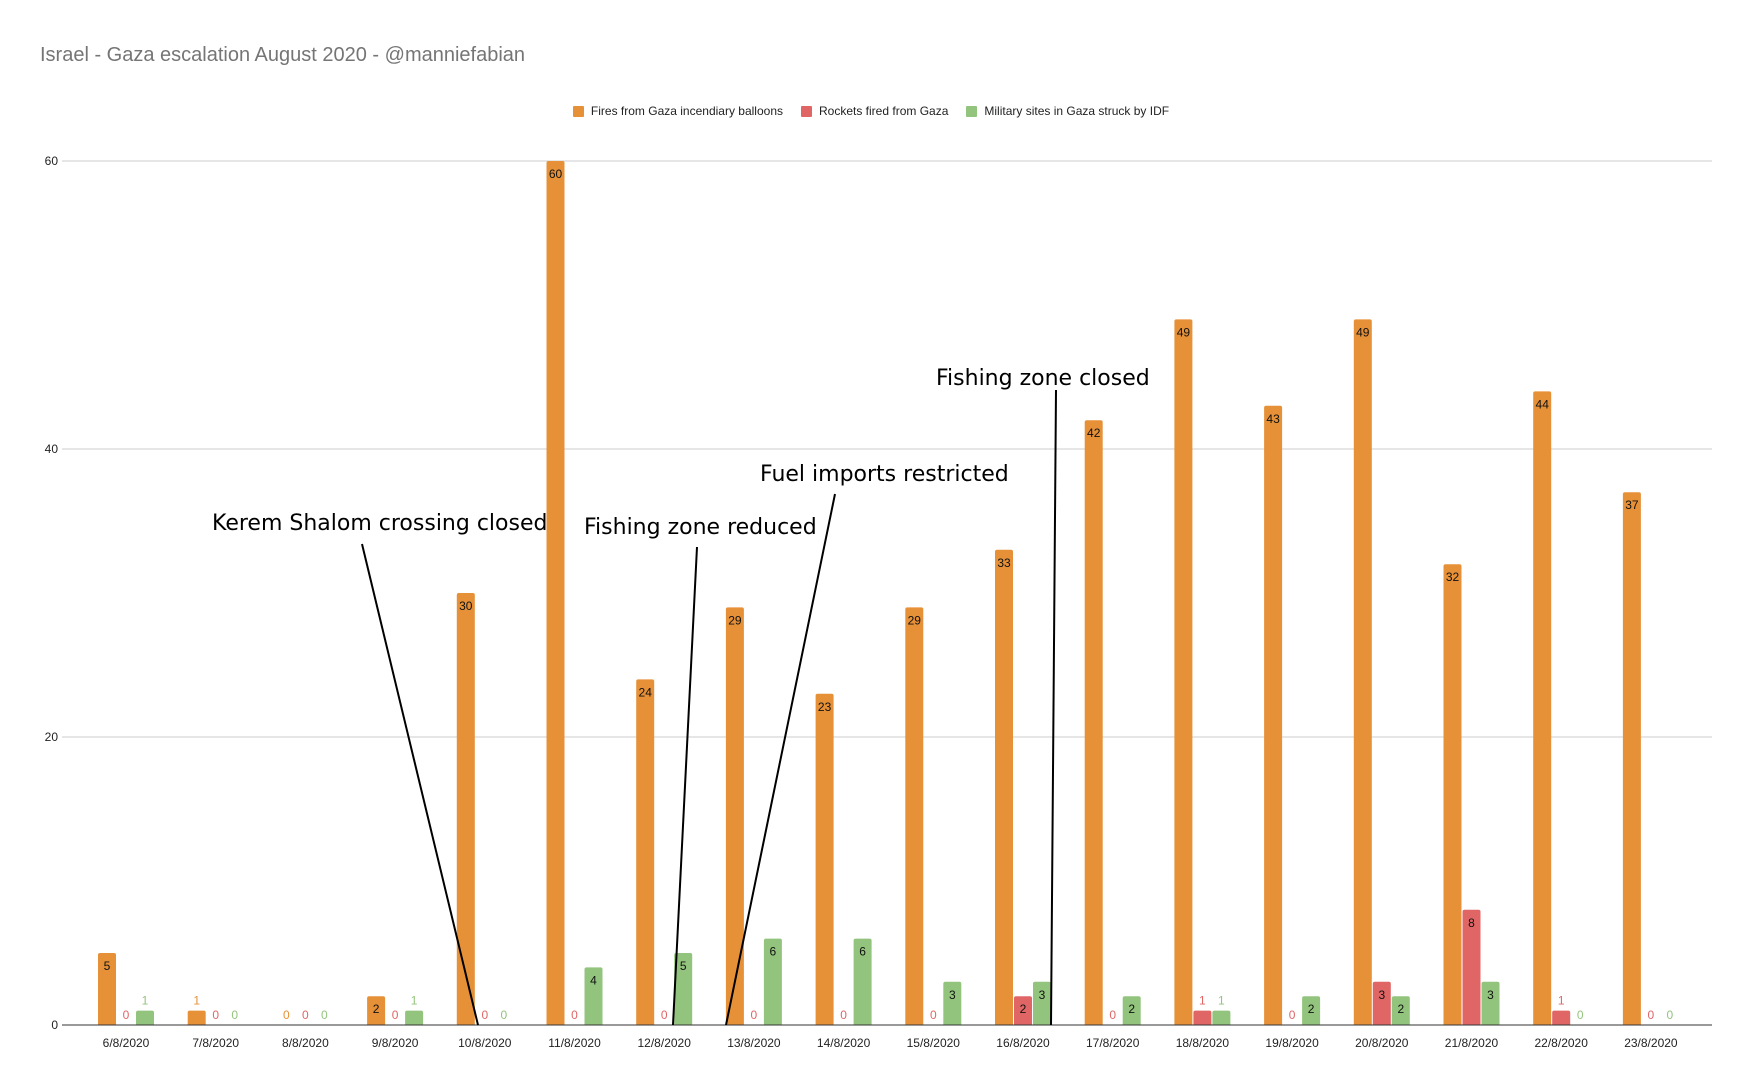 This screenshot has width=1742, height=1090. Describe the element at coordinates (646, 692) in the screenshot. I see `data-label: 24` at that location.